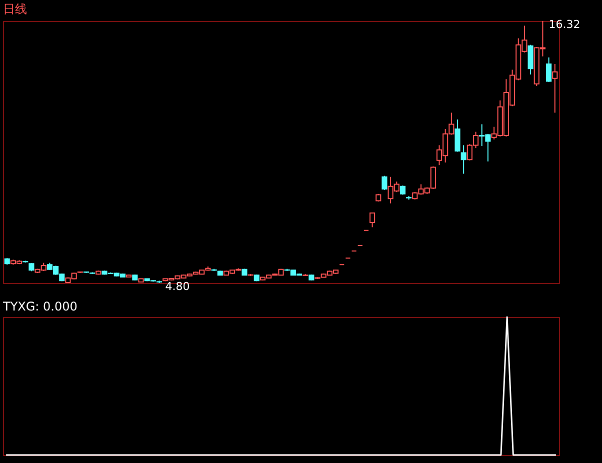 The image size is (602, 463). What do you see at coordinates (15, 9) in the screenshot?
I see `chart-title: 日线` at bounding box center [15, 9].